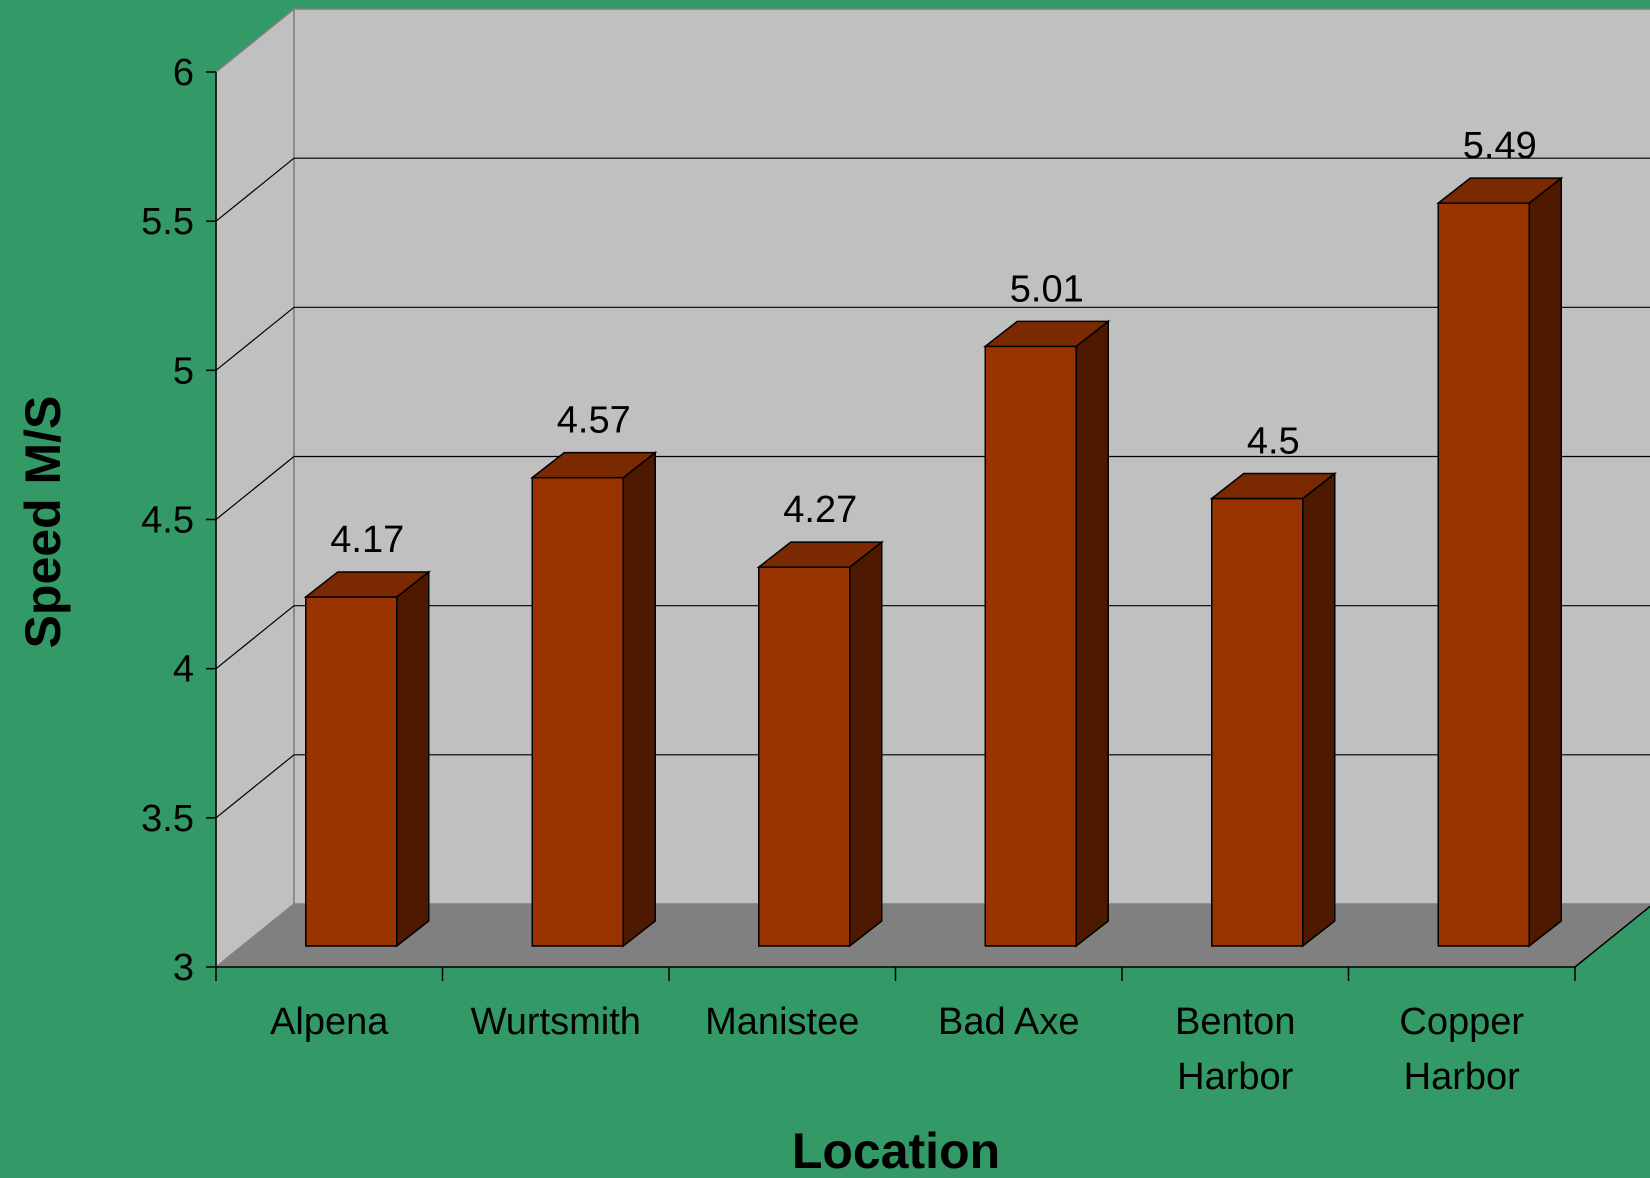 Image resolution: width=1650 pixels, height=1178 pixels. I want to click on x-category-label: Copper Harbor, so click(1461, 1049).